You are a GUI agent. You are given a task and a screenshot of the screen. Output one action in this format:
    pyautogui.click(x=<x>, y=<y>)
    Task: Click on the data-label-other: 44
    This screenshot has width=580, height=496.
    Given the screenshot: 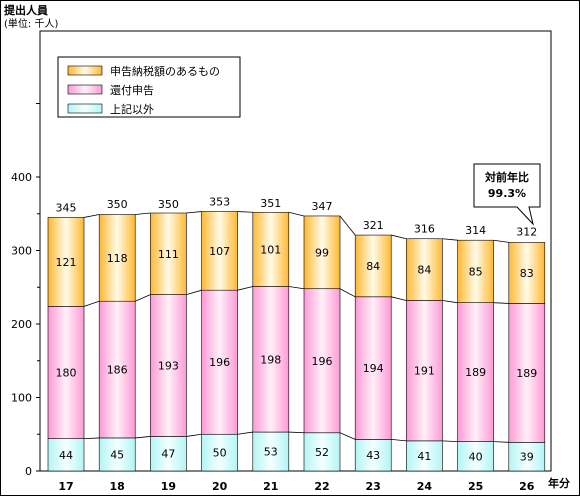 What is the action you would take?
    pyautogui.click(x=66, y=455)
    